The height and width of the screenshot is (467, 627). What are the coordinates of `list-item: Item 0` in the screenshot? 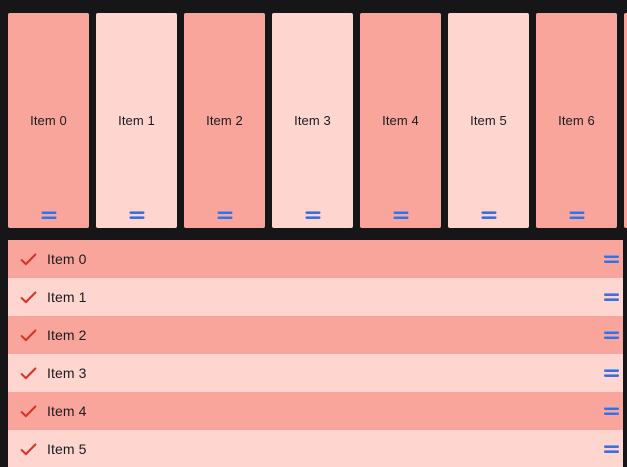 It's located at (315, 259).